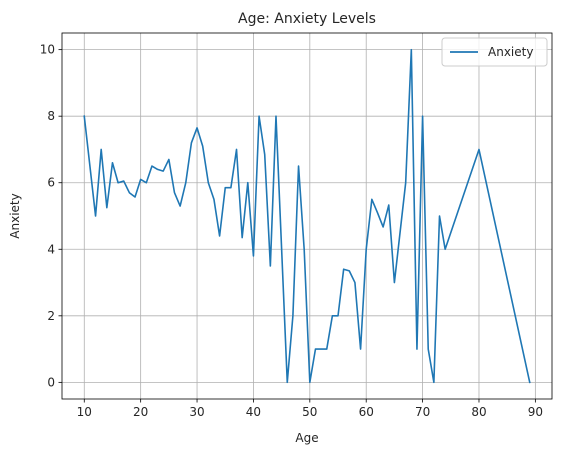 The width and height of the screenshot is (562, 455). I want to click on x-tick-label: 80, so click(478, 412).